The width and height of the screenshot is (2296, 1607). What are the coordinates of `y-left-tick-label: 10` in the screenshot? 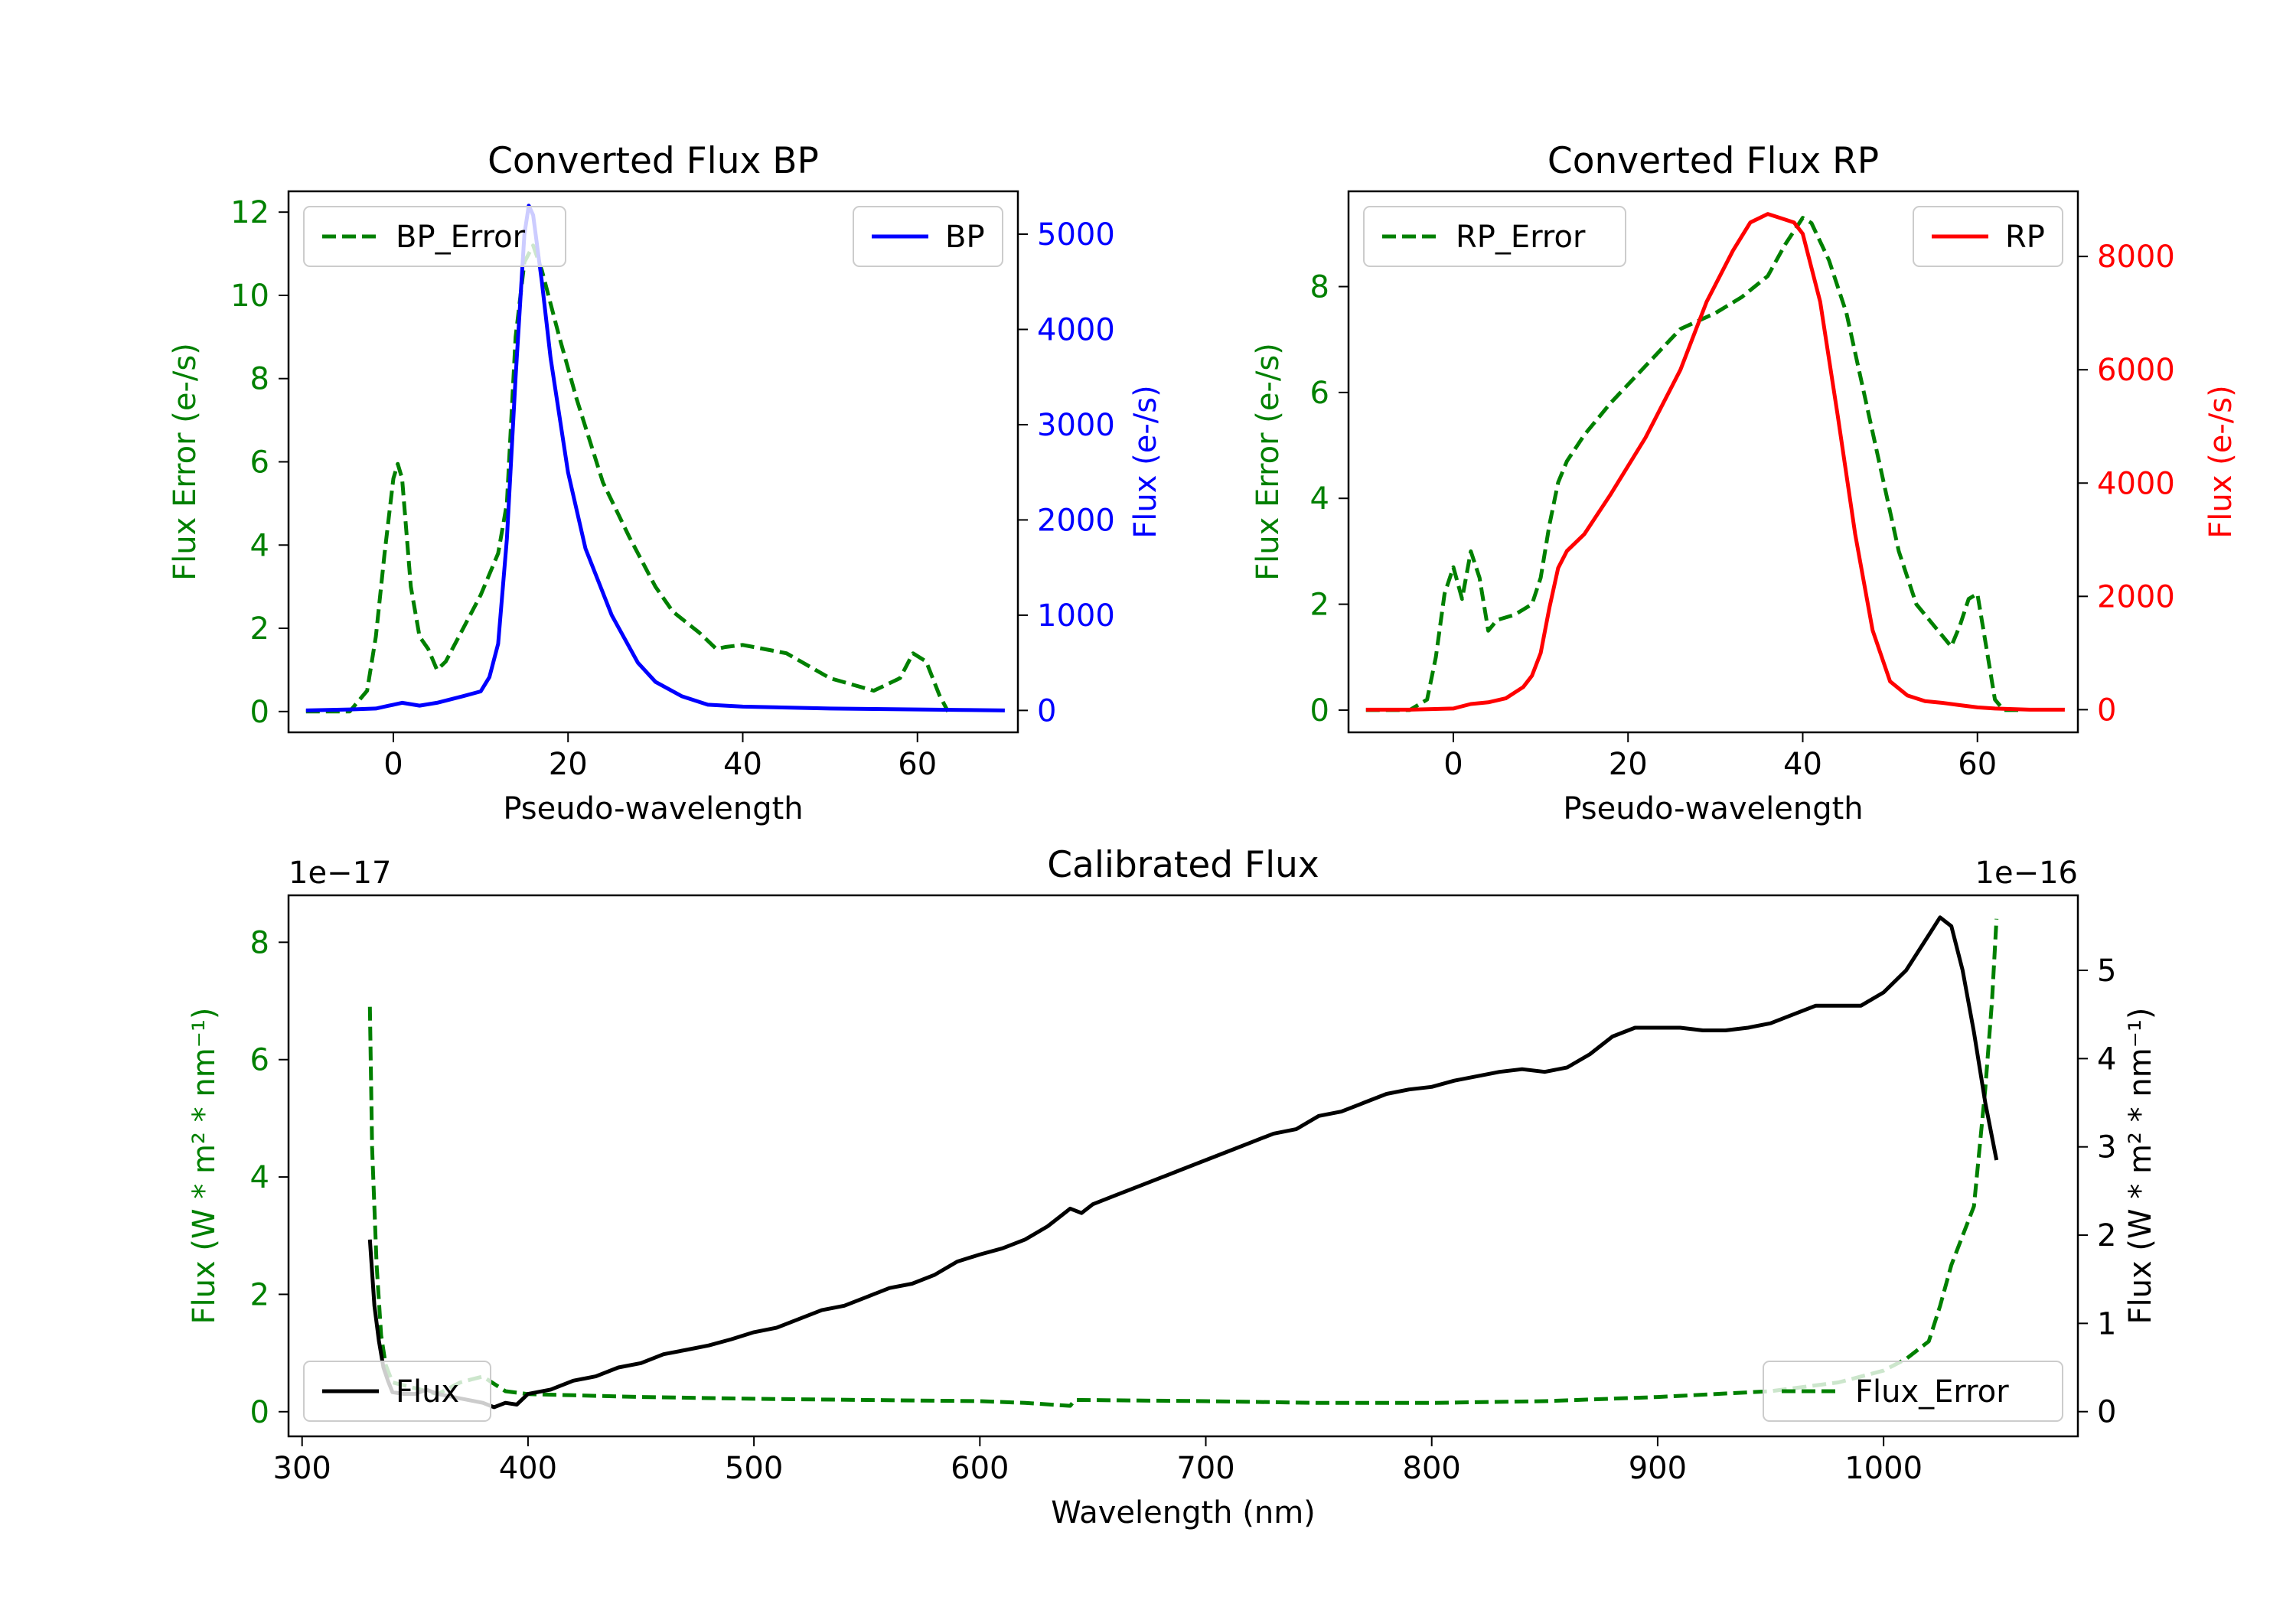 It's located at (249, 296).